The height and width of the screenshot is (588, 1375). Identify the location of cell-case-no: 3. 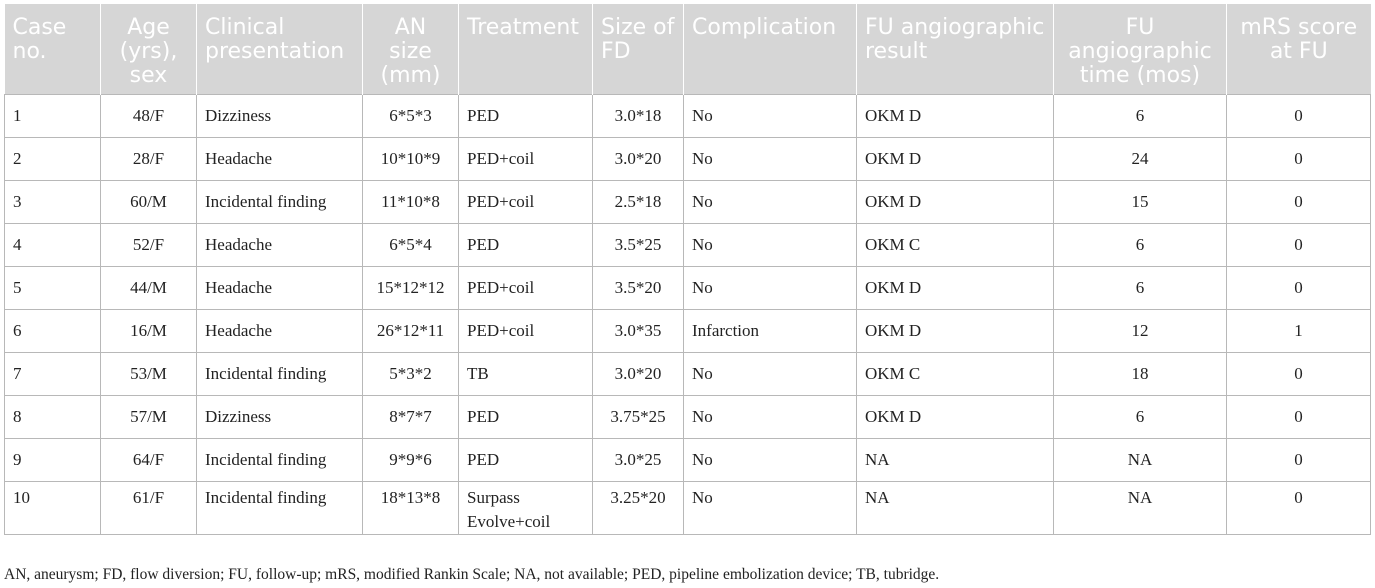
(52, 202).